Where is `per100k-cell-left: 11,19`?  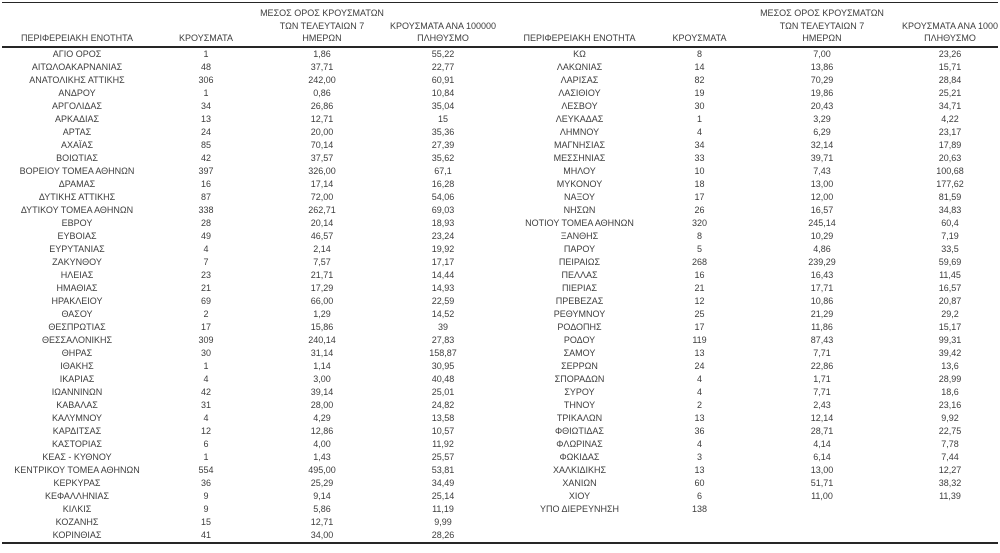 per100k-cell-left: 11,19 is located at coordinates (443, 508).